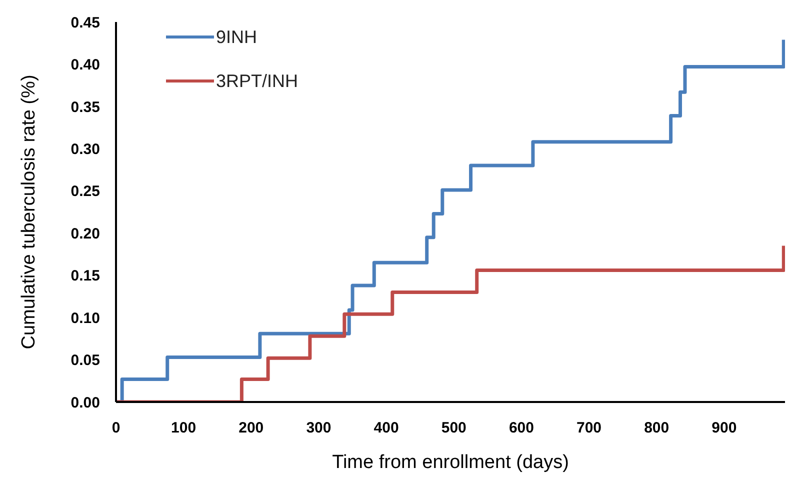 This screenshot has width=787, height=490. What do you see at coordinates (85, 276) in the screenshot?
I see `y-tick-label: 0.15` at bounding box center [85, 276].